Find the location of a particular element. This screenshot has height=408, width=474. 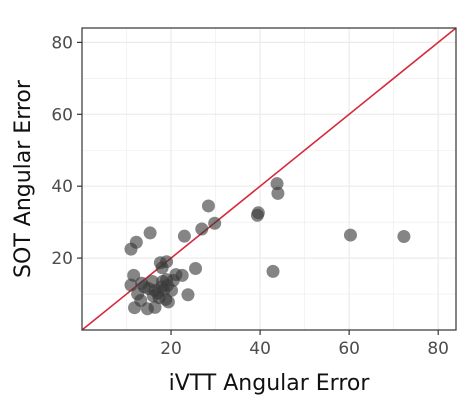

x-tick-label: 40 is located at coordinates (260, 349).